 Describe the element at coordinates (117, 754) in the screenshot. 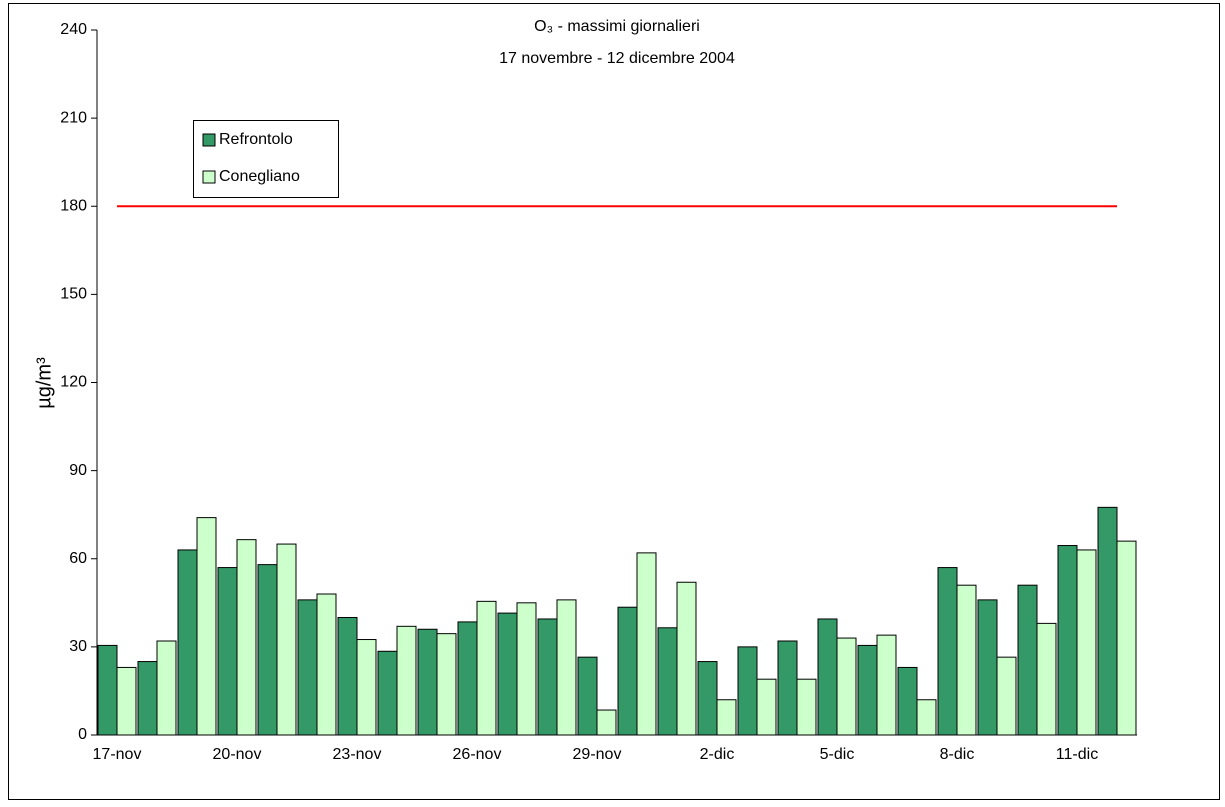

I see `x-tick-label: 17-nov` at that location.